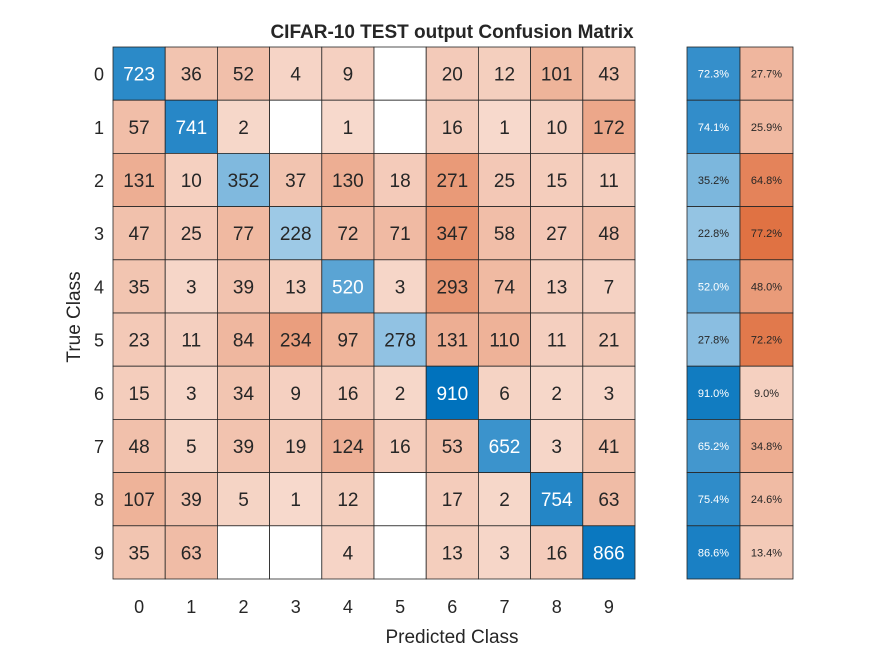 The width and height of the screenshot is (875, 661). I want to click on cell-value-1-0: 57, so click(139, 128).